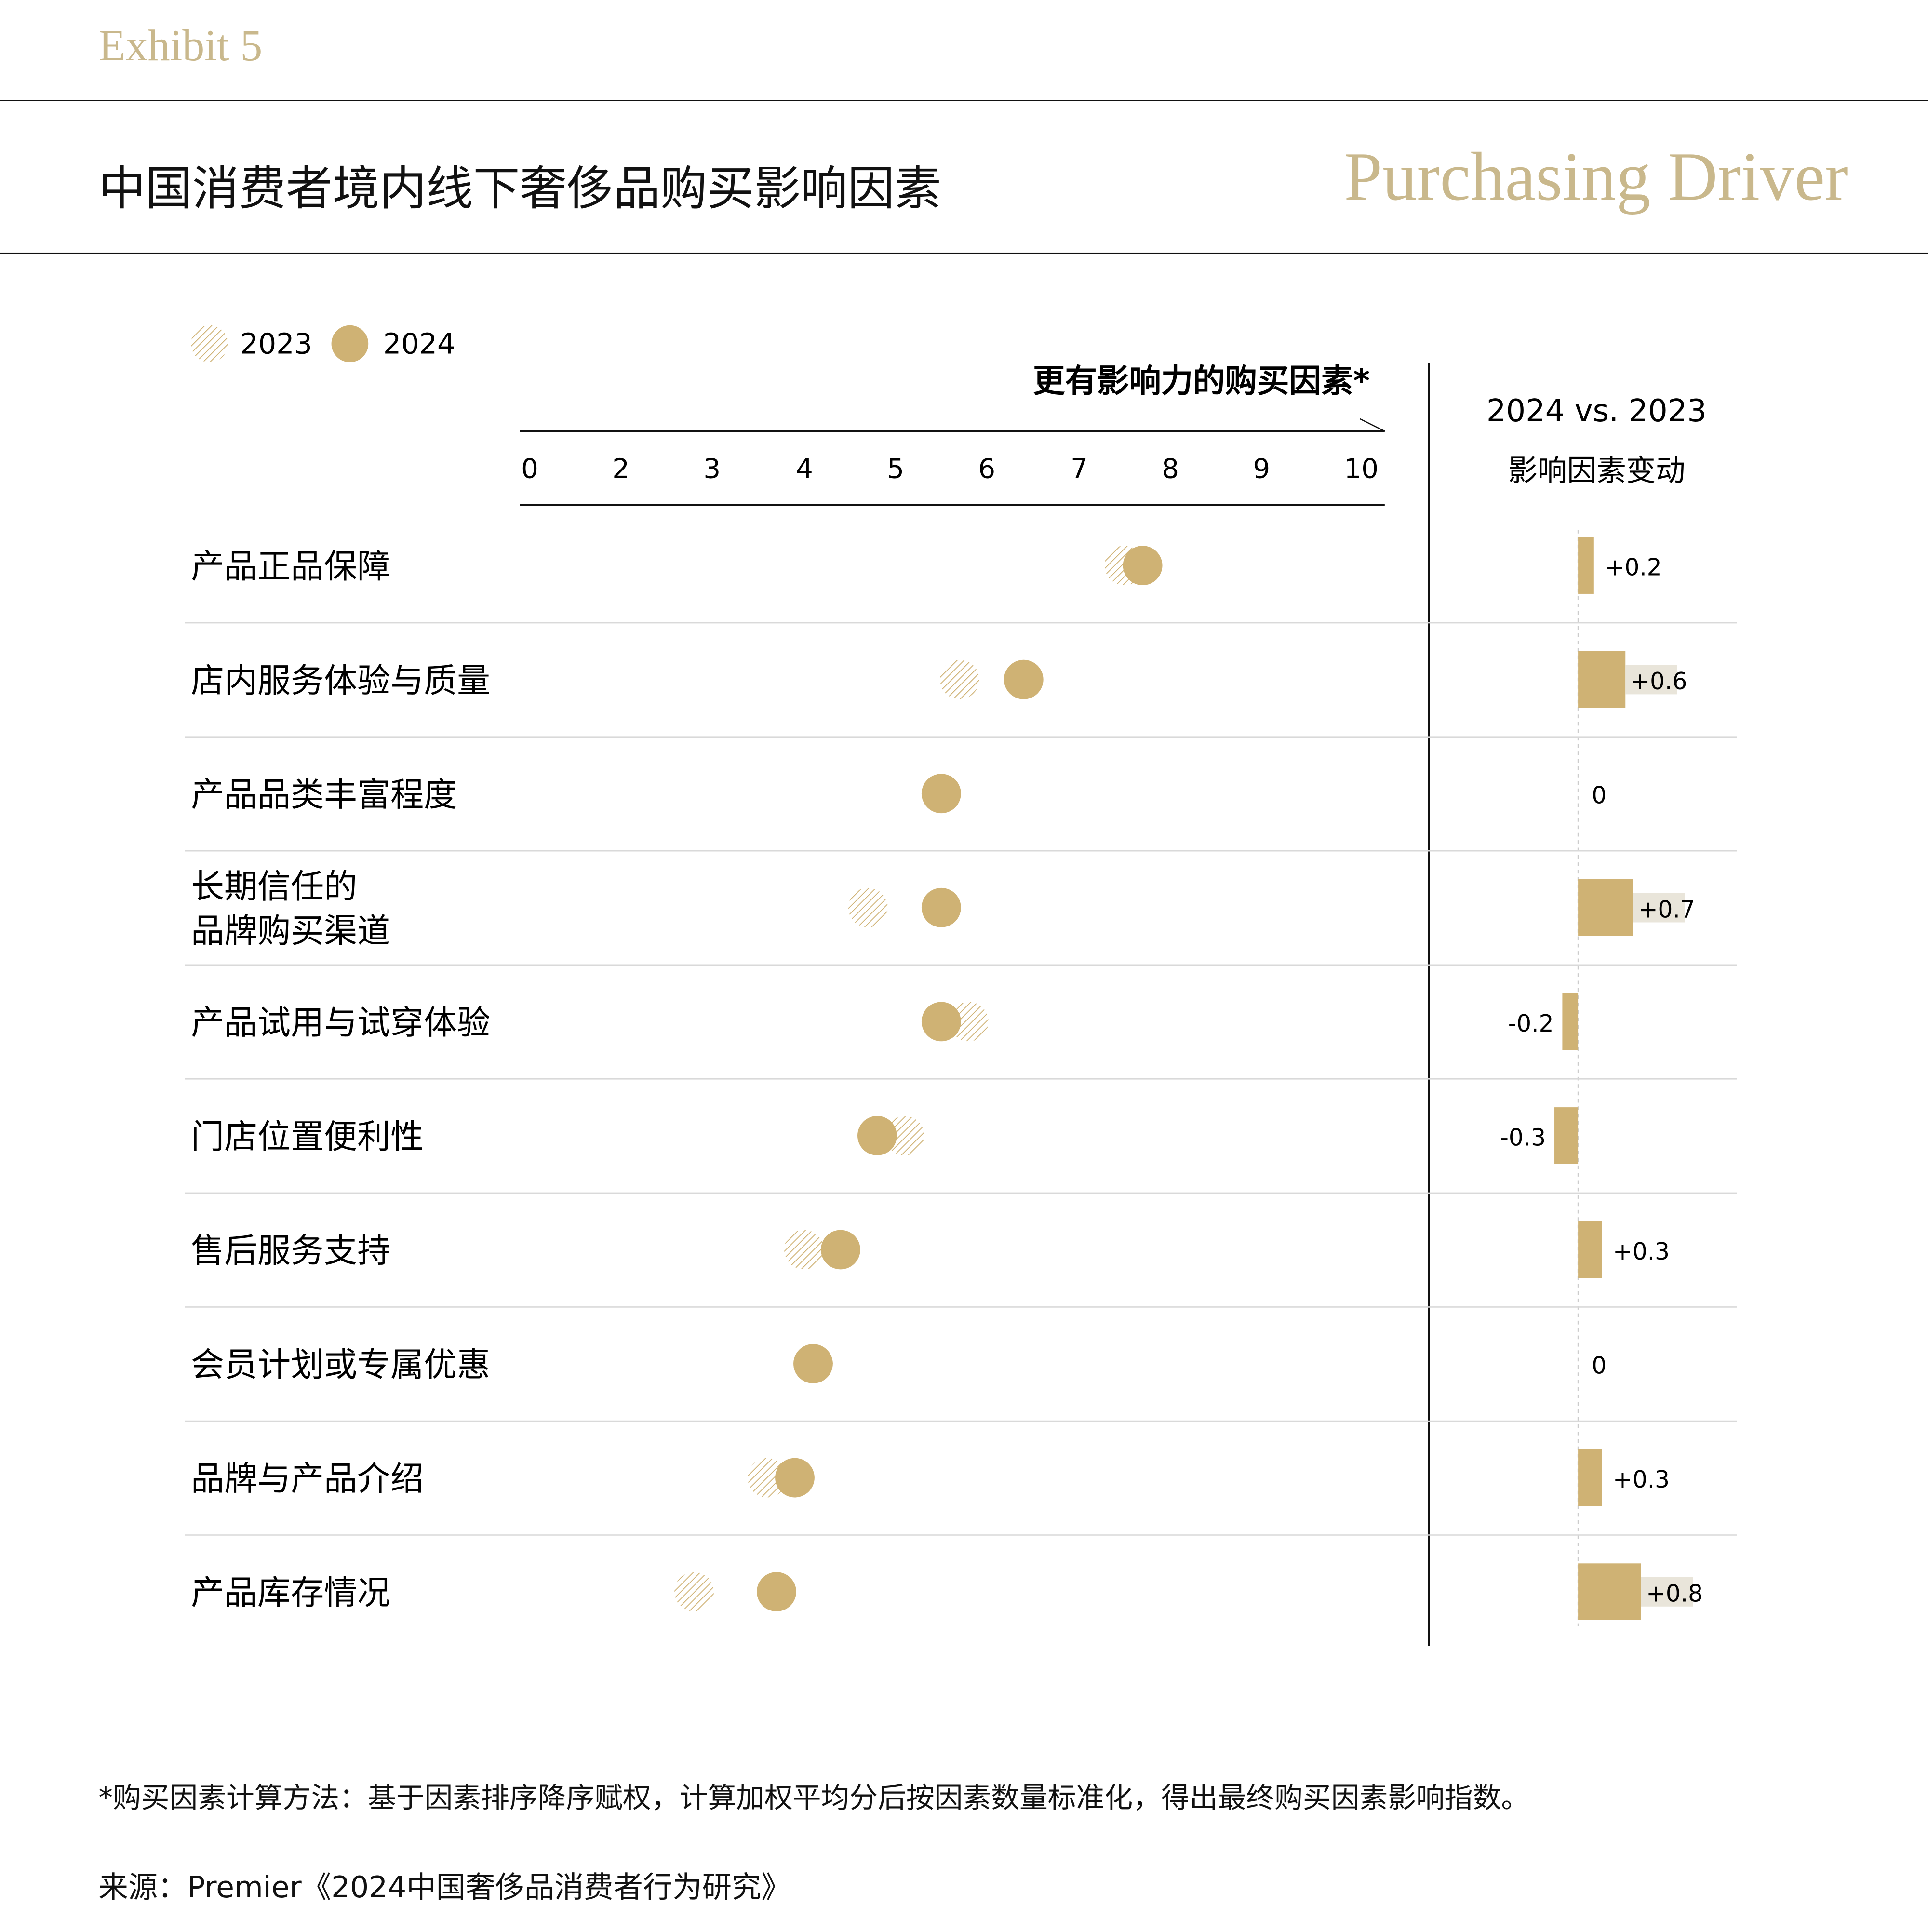 This screenshot has height=1932, width=1928. What do you see at coordinates (1361, 470) in the screenshot?
I see `tick-label: 10` at bounding box center [1361, 470].